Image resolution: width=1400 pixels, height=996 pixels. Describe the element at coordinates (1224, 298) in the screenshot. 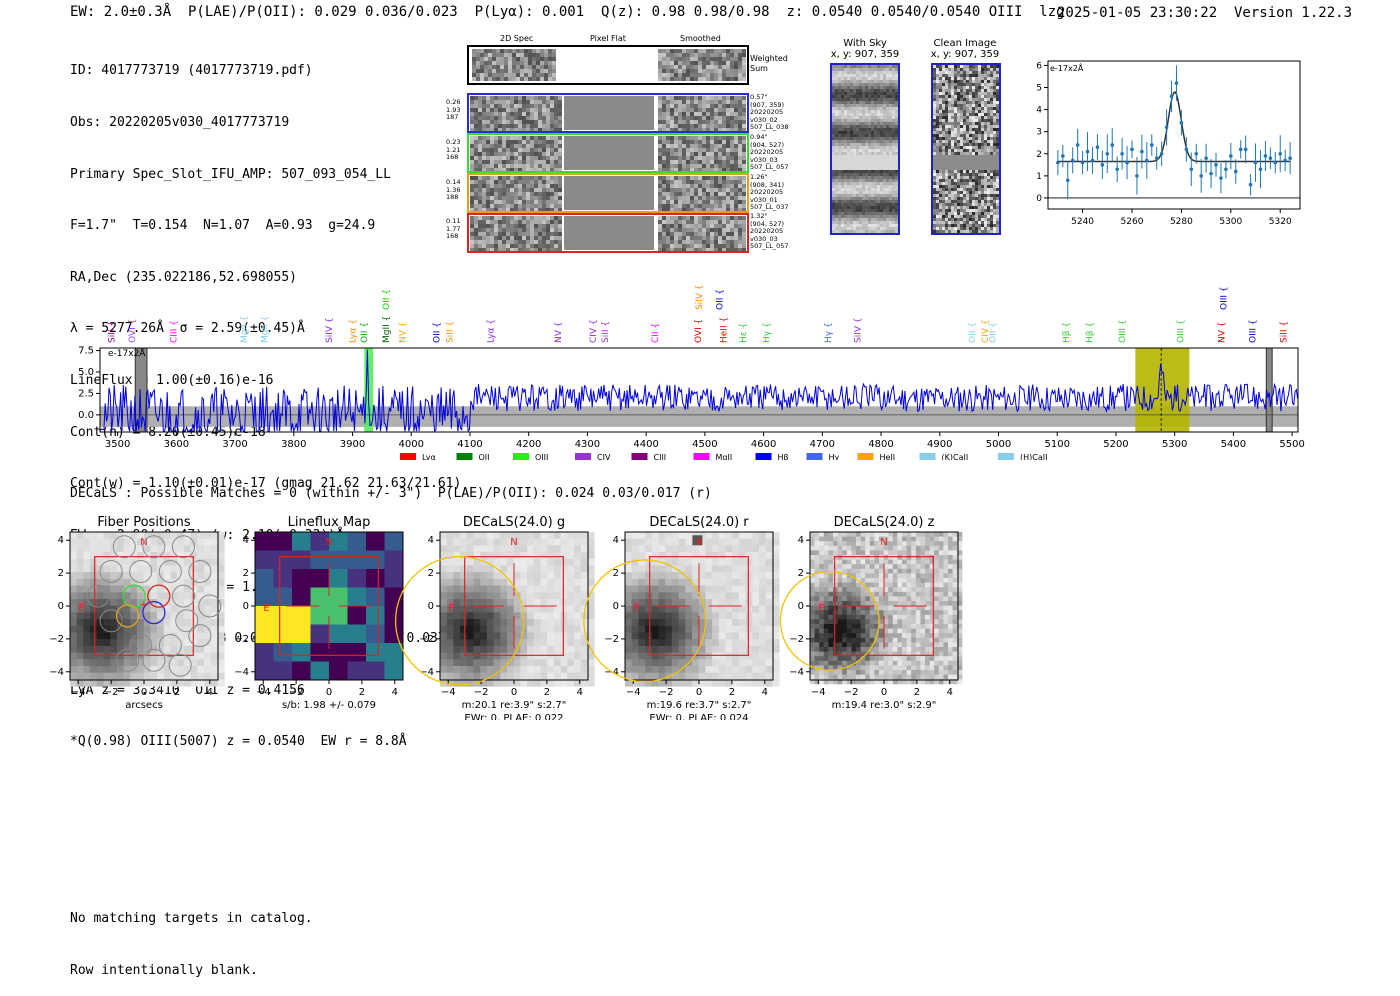

I see `line-label: OIII {` at that location.